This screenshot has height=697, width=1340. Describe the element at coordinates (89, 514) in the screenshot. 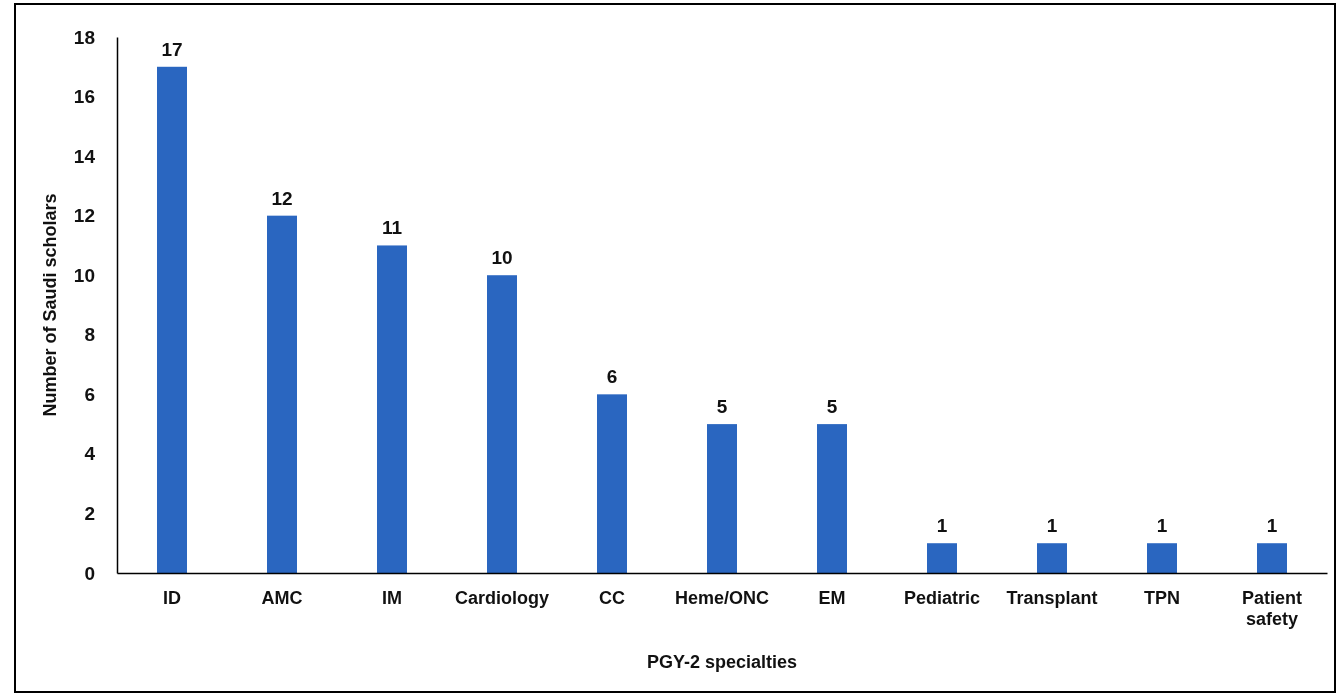

I see `y-tick-label: 2` at that location.